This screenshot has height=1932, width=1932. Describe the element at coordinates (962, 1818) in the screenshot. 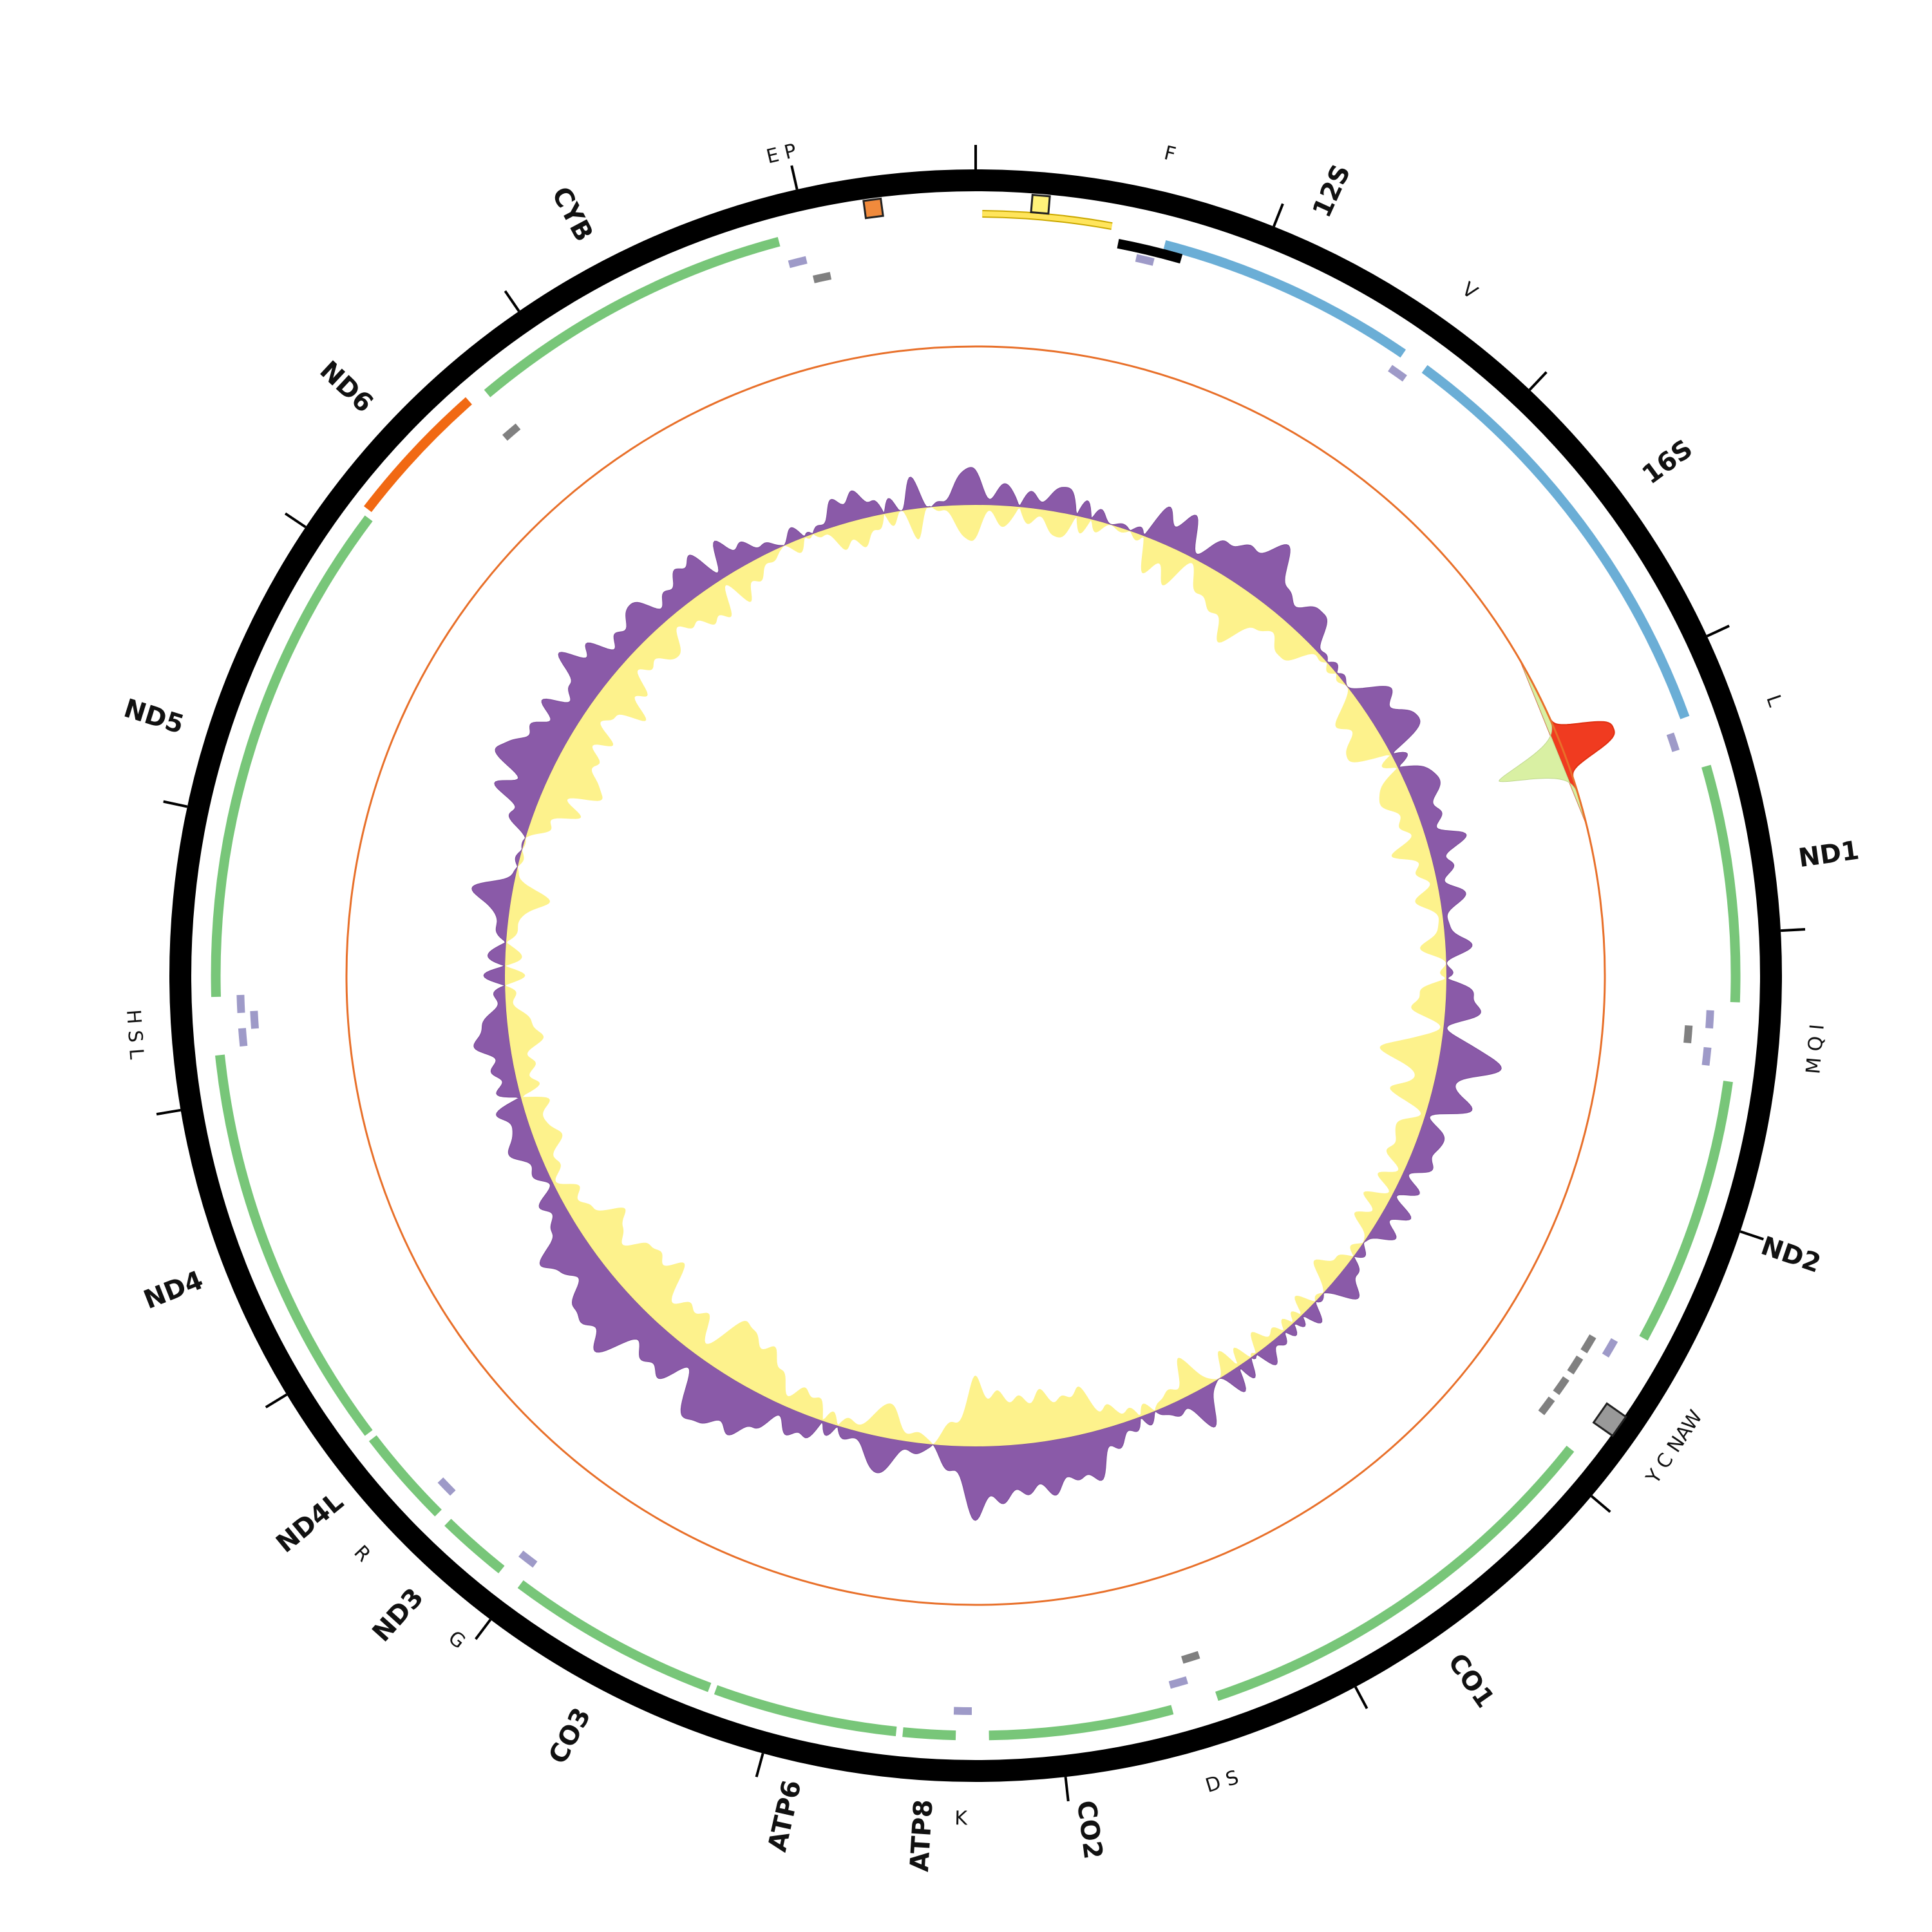

I see `trna-label: K` at that location.